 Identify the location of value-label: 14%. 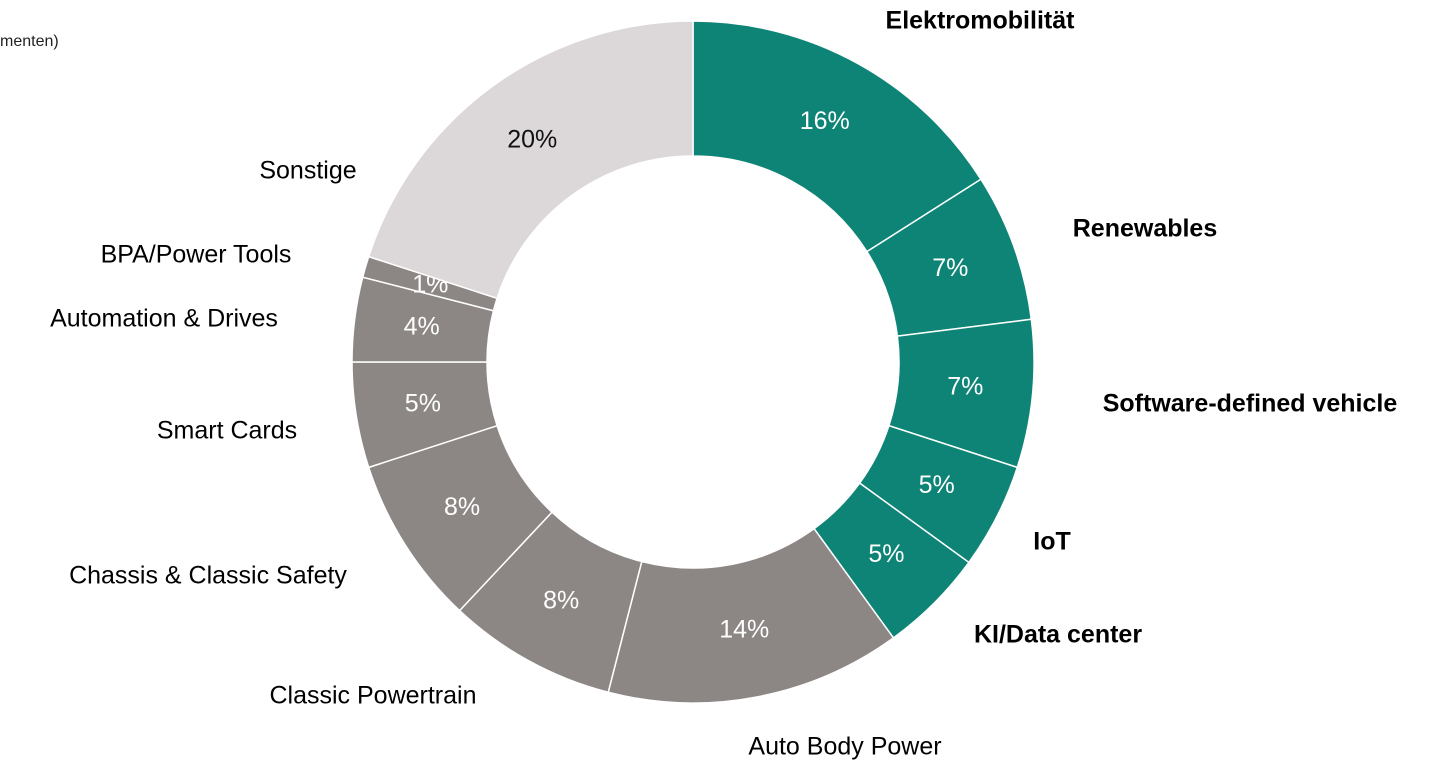
(744, 629).